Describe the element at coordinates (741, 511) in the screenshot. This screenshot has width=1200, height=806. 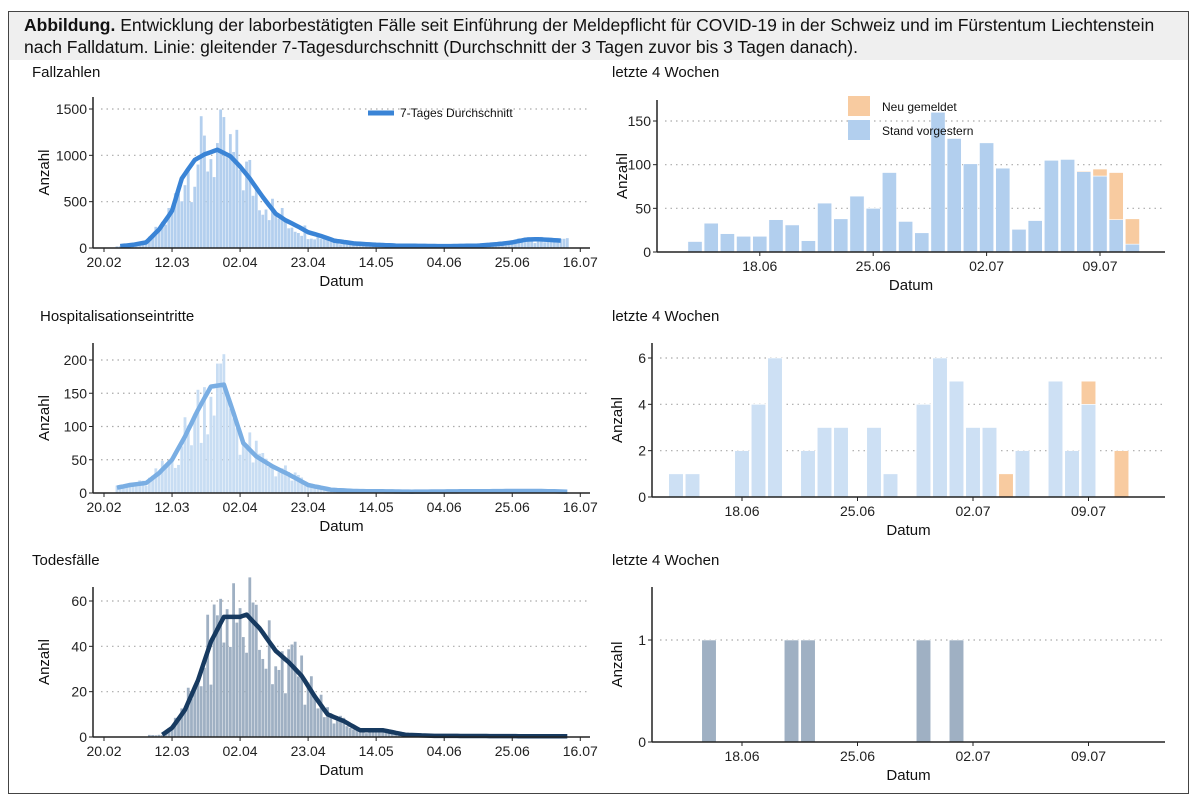
I see `x-tick-label: 18.06` at that location.